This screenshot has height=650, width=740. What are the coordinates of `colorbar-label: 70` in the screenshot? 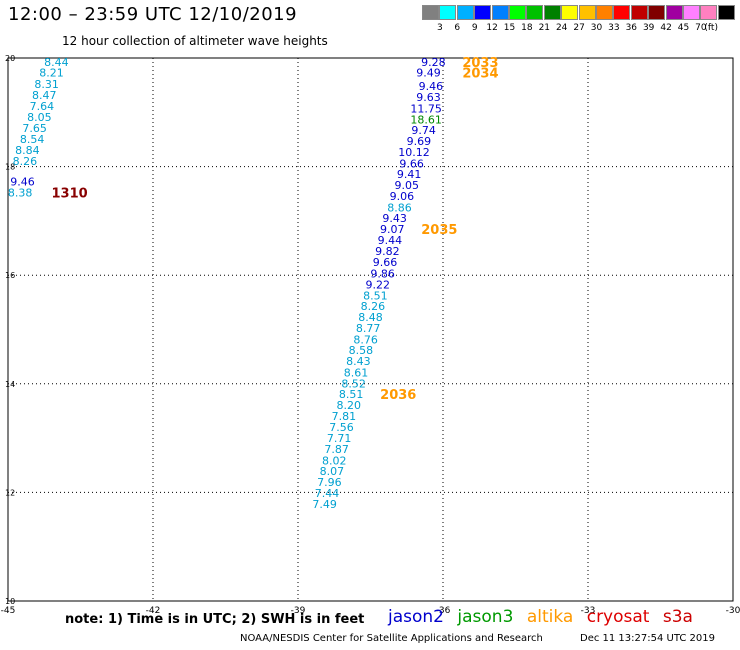 It's located at (701, 28).